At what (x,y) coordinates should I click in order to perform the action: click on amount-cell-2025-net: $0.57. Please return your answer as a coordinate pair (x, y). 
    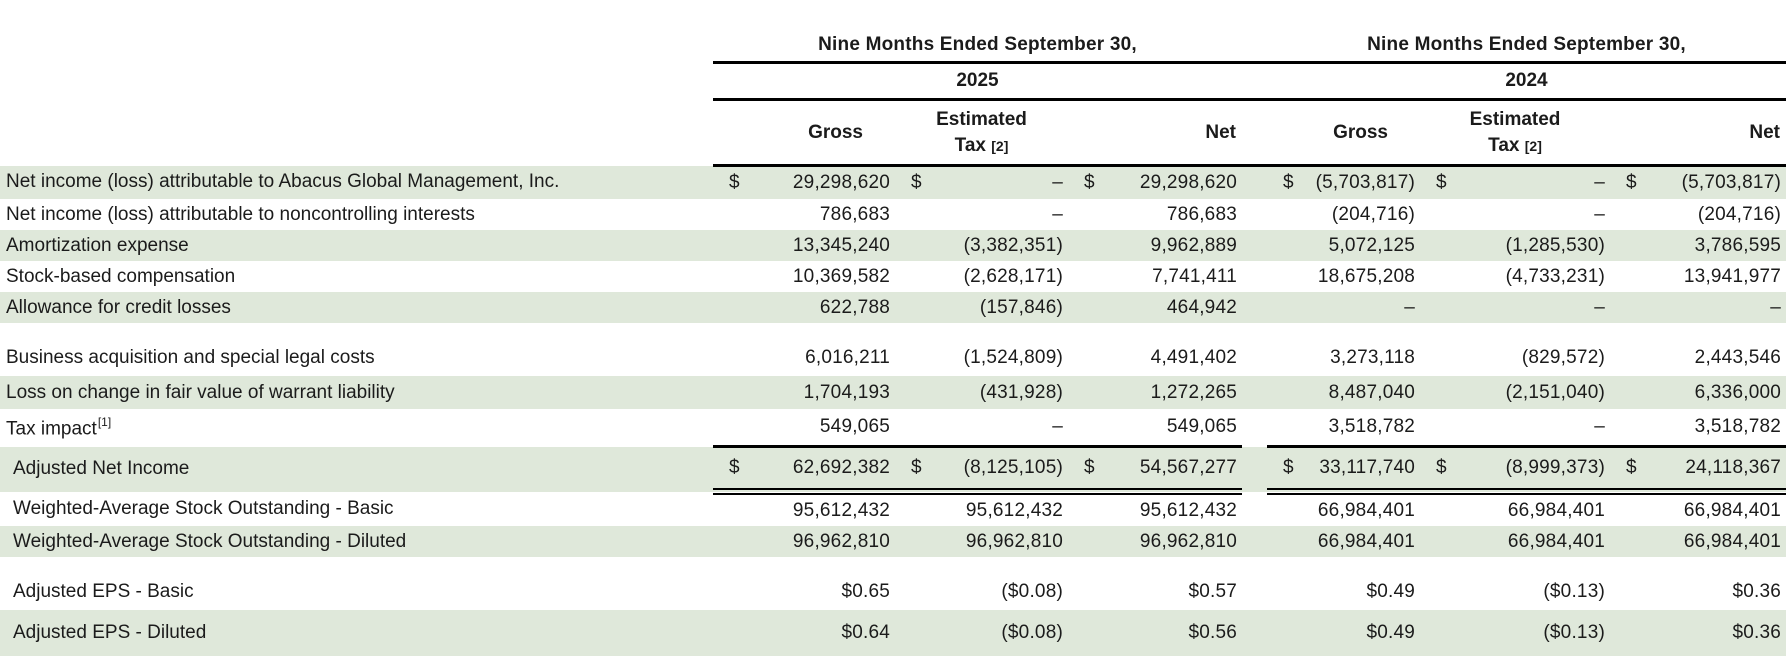
    Looking at the image, I should click on (1155, 583).